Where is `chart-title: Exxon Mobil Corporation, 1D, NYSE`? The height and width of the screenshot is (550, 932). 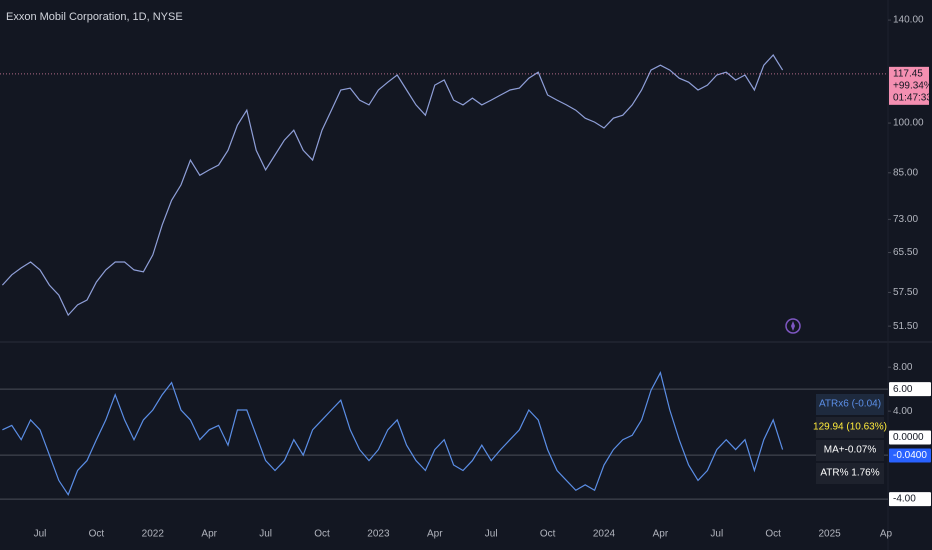 chart-title: Exxon Mobil Corporation, 1D, NYSE is located at coordinates (94, 17).